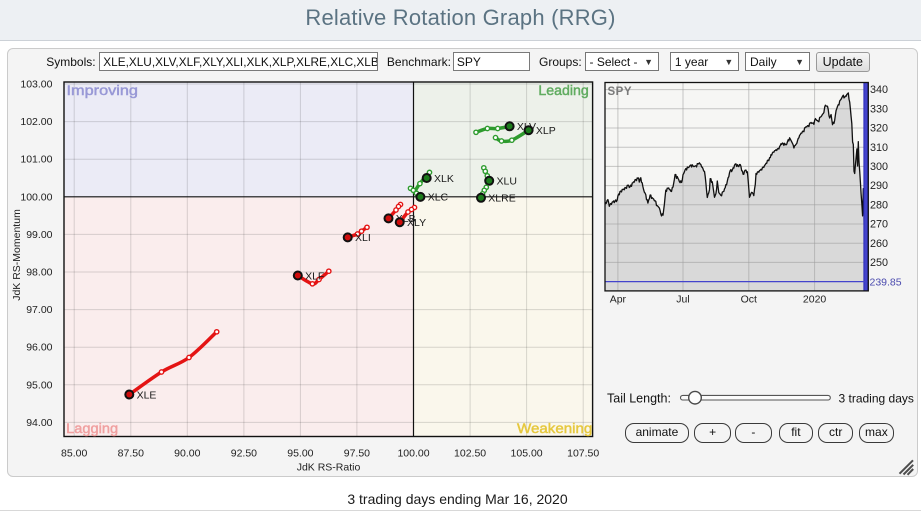  What do you see at coordinates (444, 179) in the screenshot?
I see `svg-text: XLK` at bounding box center [444, 179].